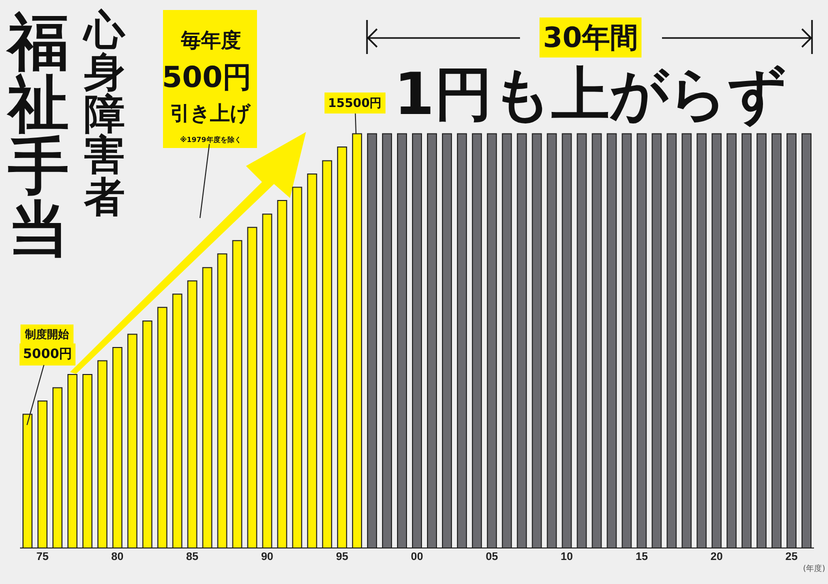 The image size is (828, 584). What do you see at coordinates (192, 557) in the screenshot?
I see `x-tick-label: 85` at bounding box center [192, 557].